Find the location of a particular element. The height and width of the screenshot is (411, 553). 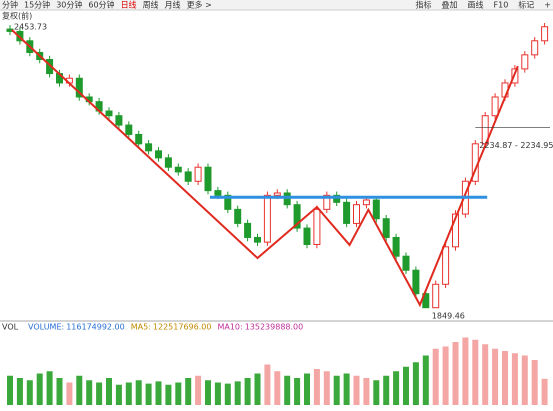

volume-legend-label: MA10: is located at coordinates (229, 327).